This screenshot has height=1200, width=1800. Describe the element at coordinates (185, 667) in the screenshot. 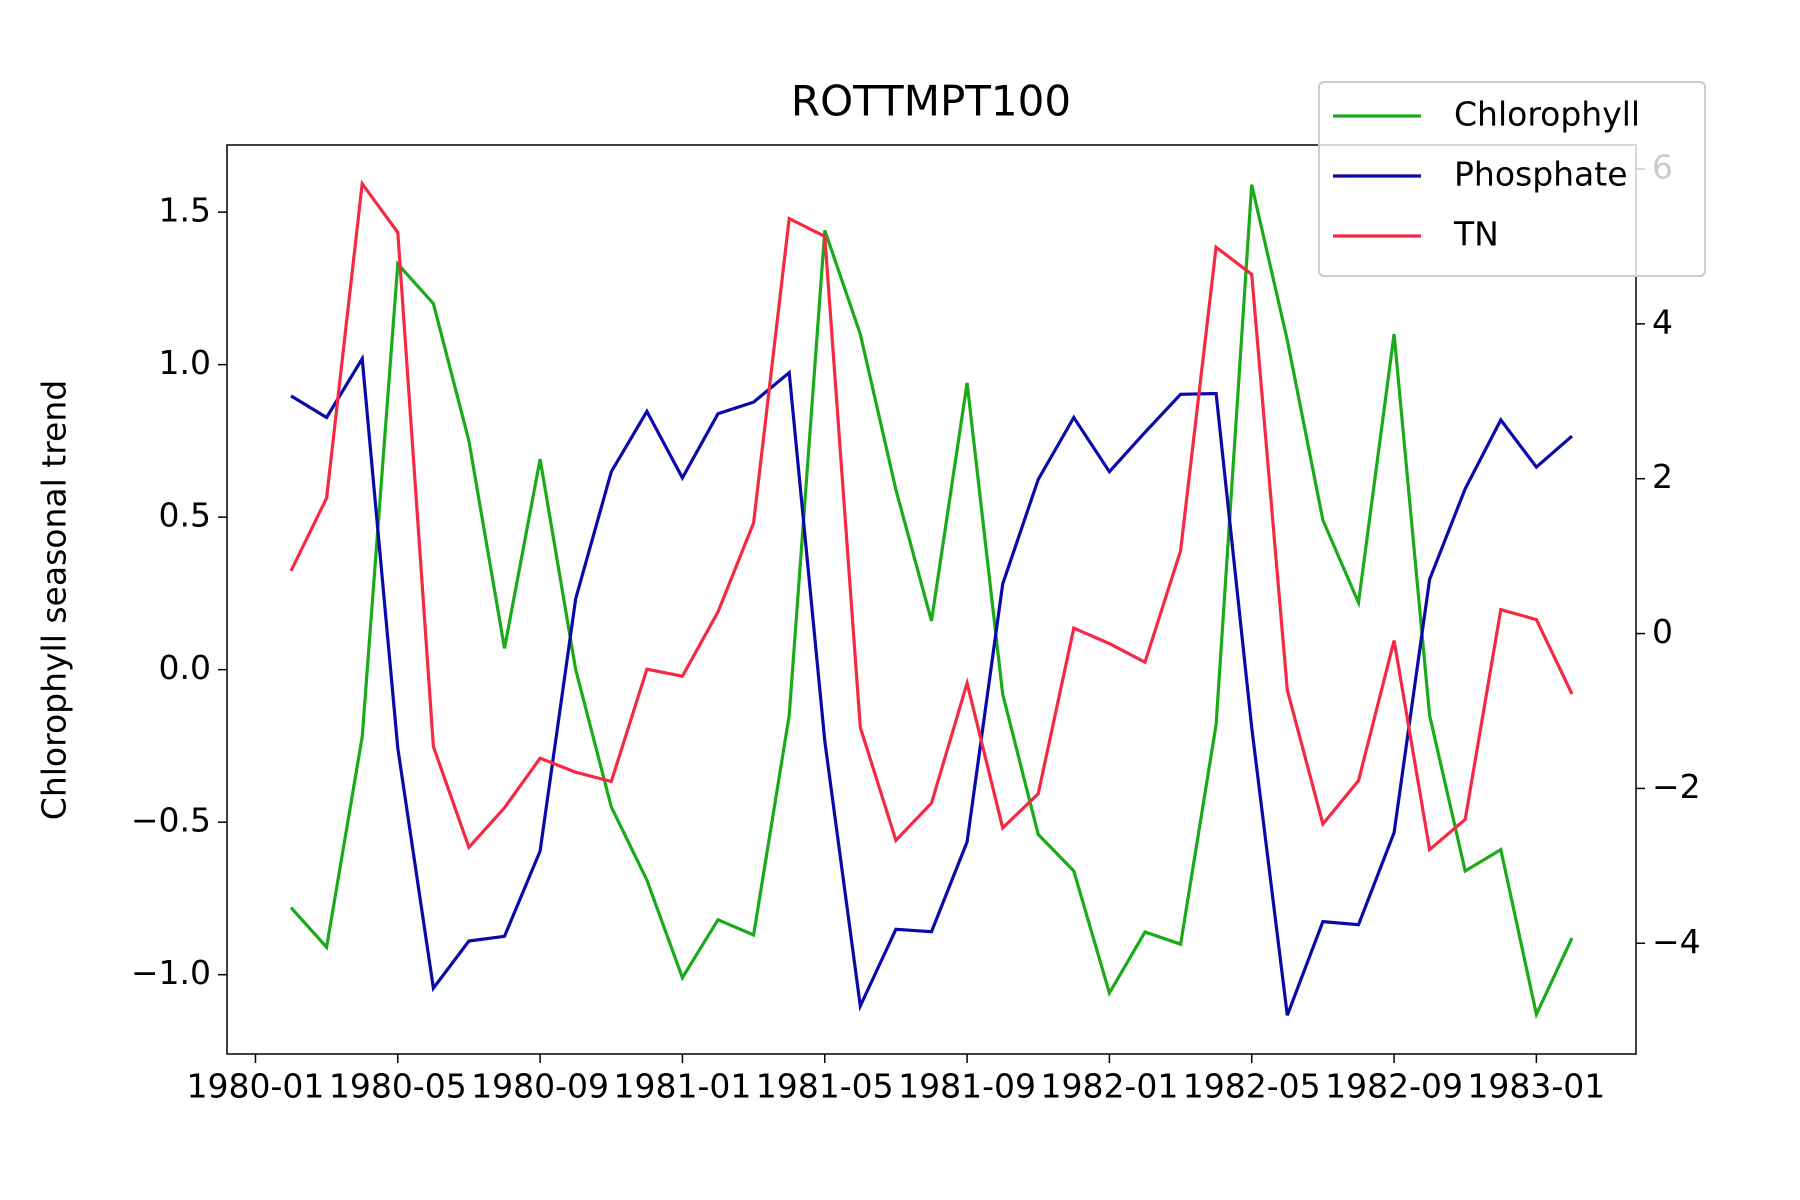

I see `y-tick-label: 0.0` at that location.